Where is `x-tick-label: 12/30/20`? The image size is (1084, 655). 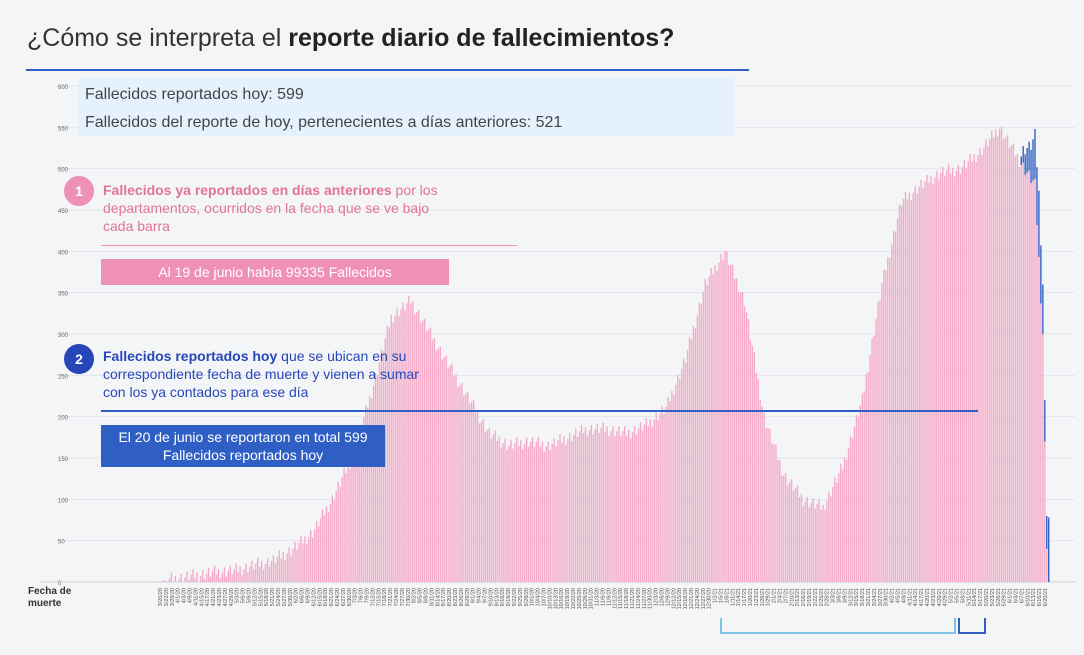
x-tick-label: 12/30/20 is located at coordinates (710, 598).